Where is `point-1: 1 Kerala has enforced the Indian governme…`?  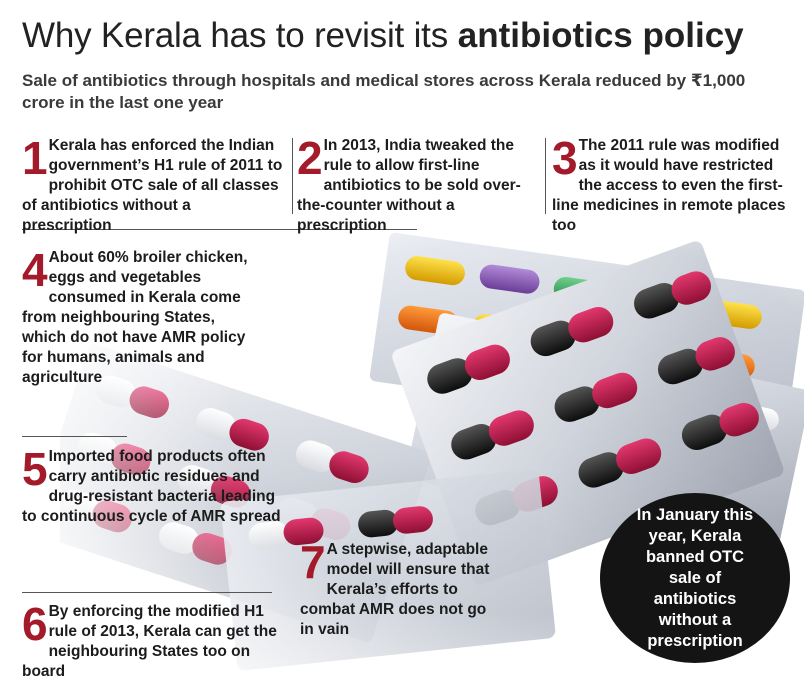
point-1: 1 Kerala has enforced the Indian governme… is located at coordinates (153, 184).